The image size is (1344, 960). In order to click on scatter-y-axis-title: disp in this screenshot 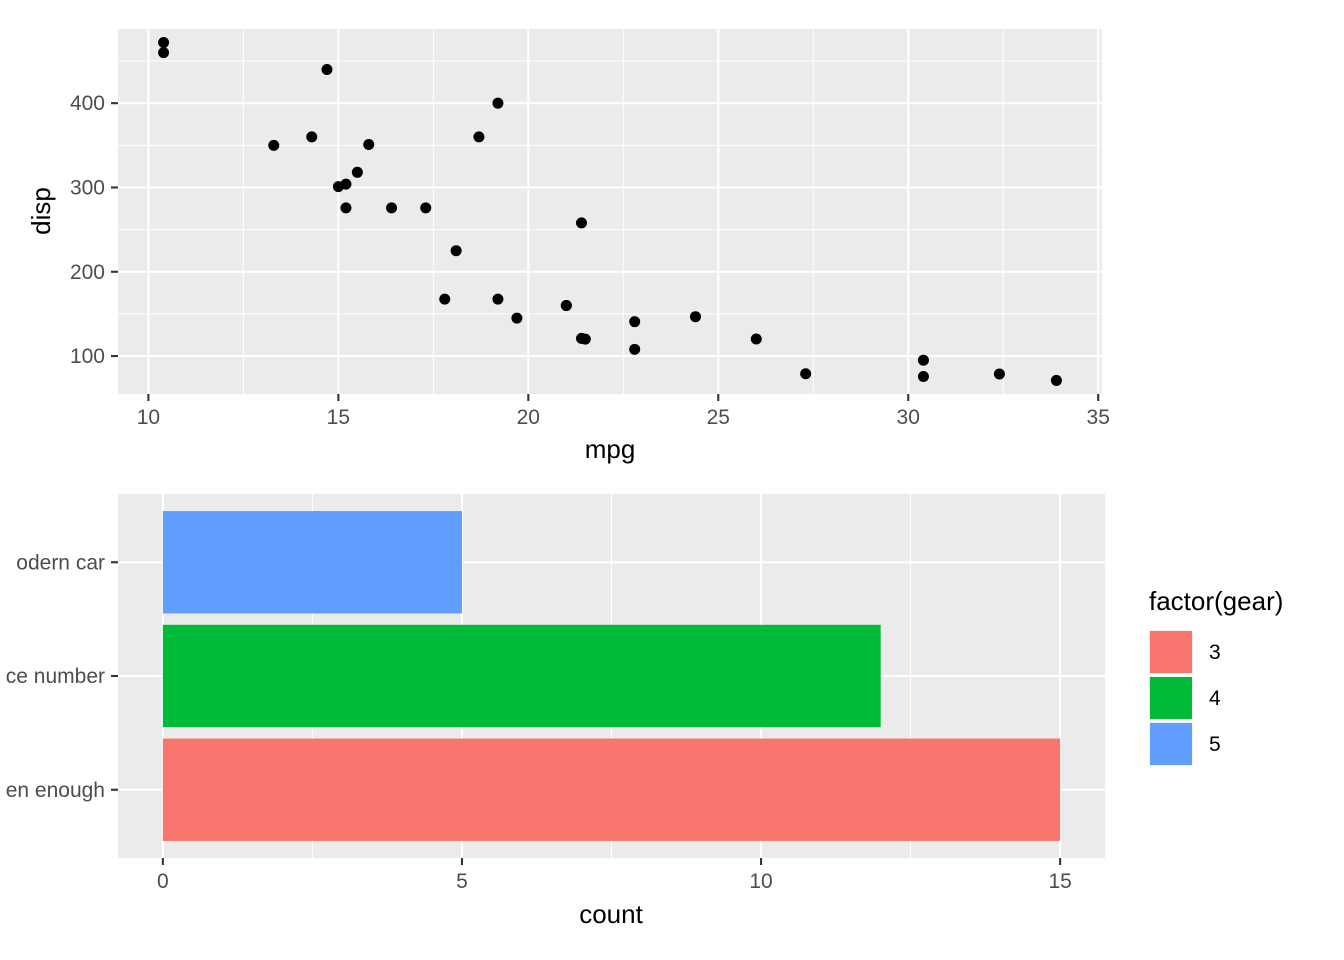, I will do `click(41, 211)`.